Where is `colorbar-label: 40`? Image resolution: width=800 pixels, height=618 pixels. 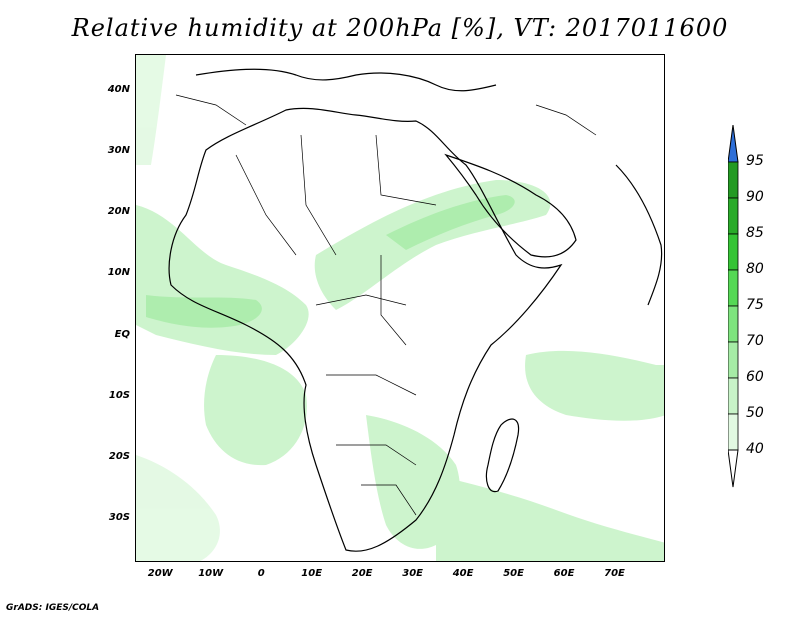 colorbar-label: 40 is located at coordinates (755, 449).